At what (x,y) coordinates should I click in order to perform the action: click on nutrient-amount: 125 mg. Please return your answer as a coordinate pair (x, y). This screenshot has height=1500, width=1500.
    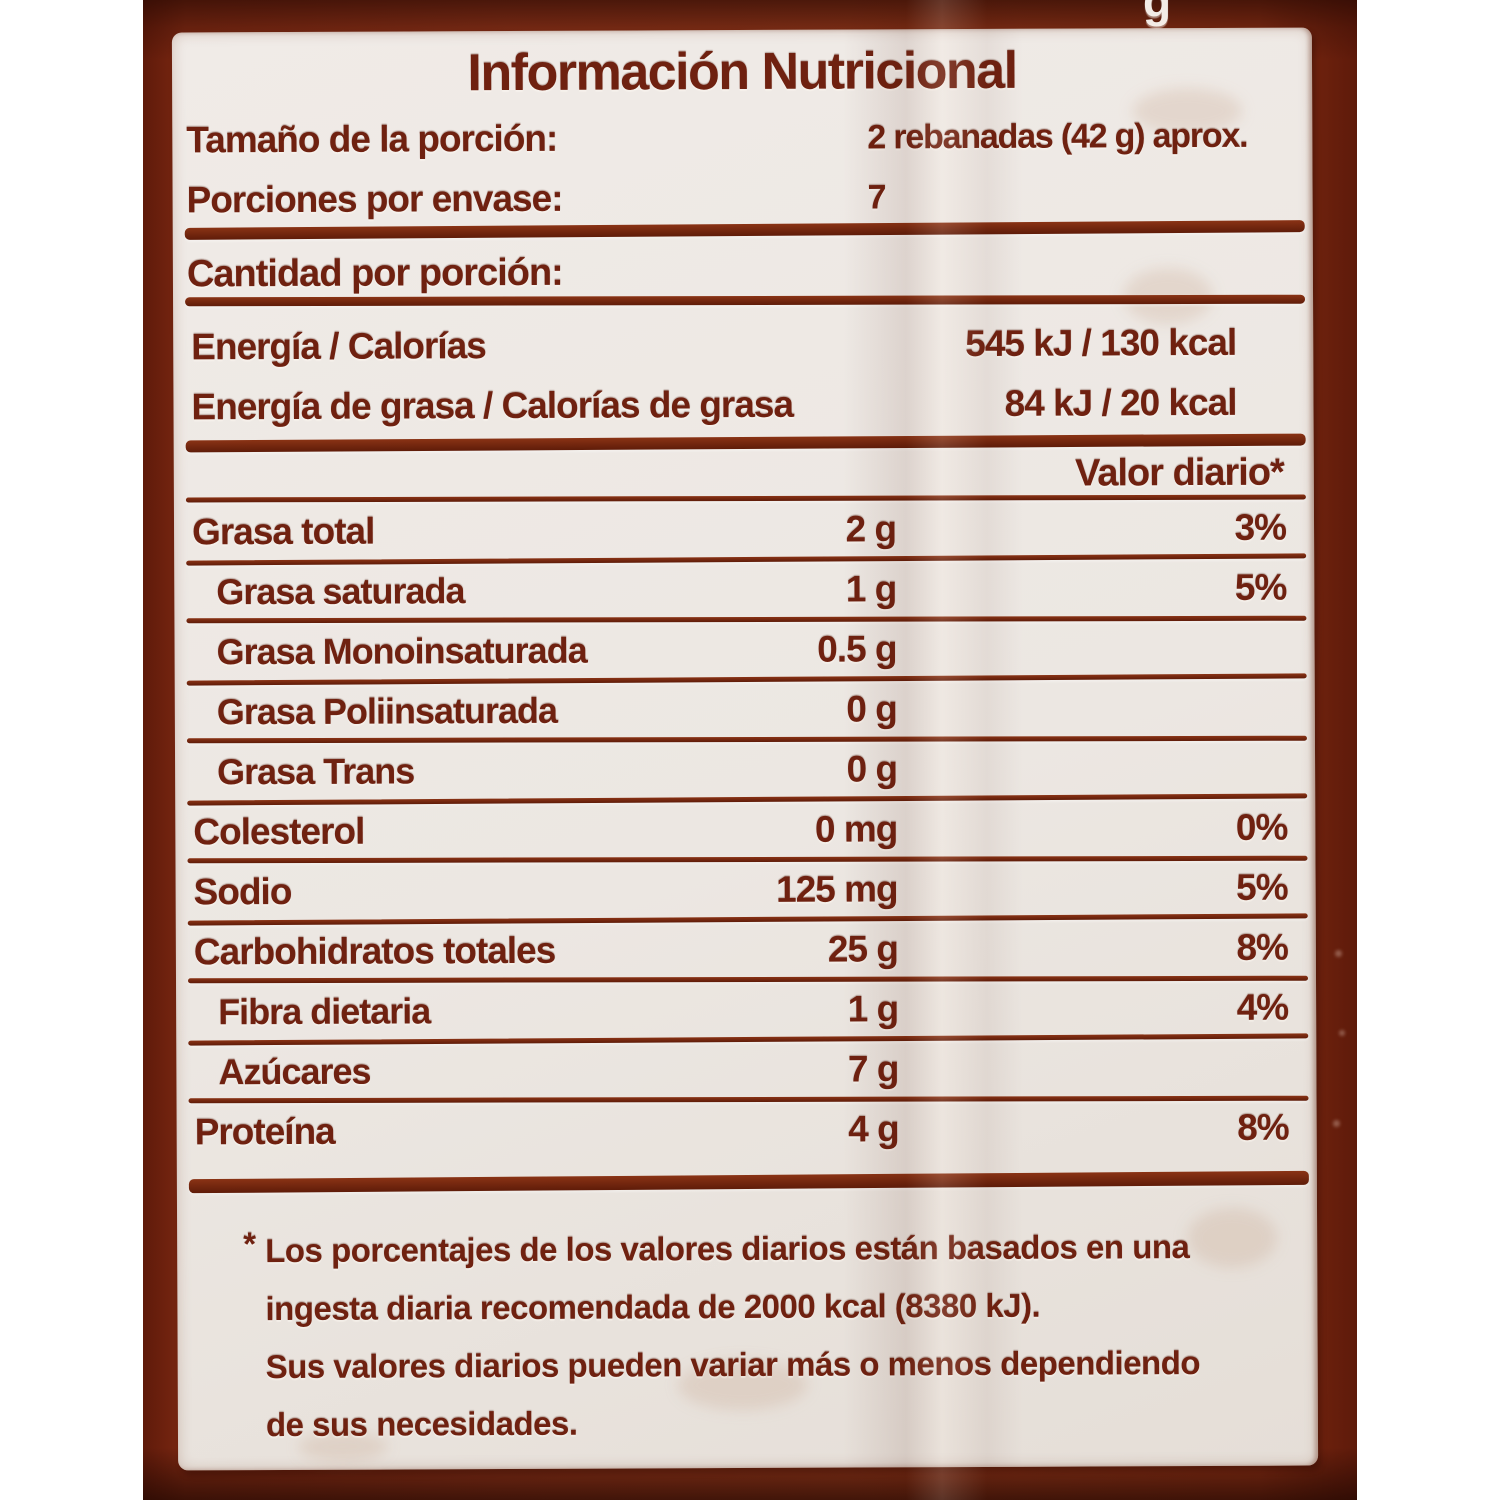
    Looking at the image, I should click on (837, 889).